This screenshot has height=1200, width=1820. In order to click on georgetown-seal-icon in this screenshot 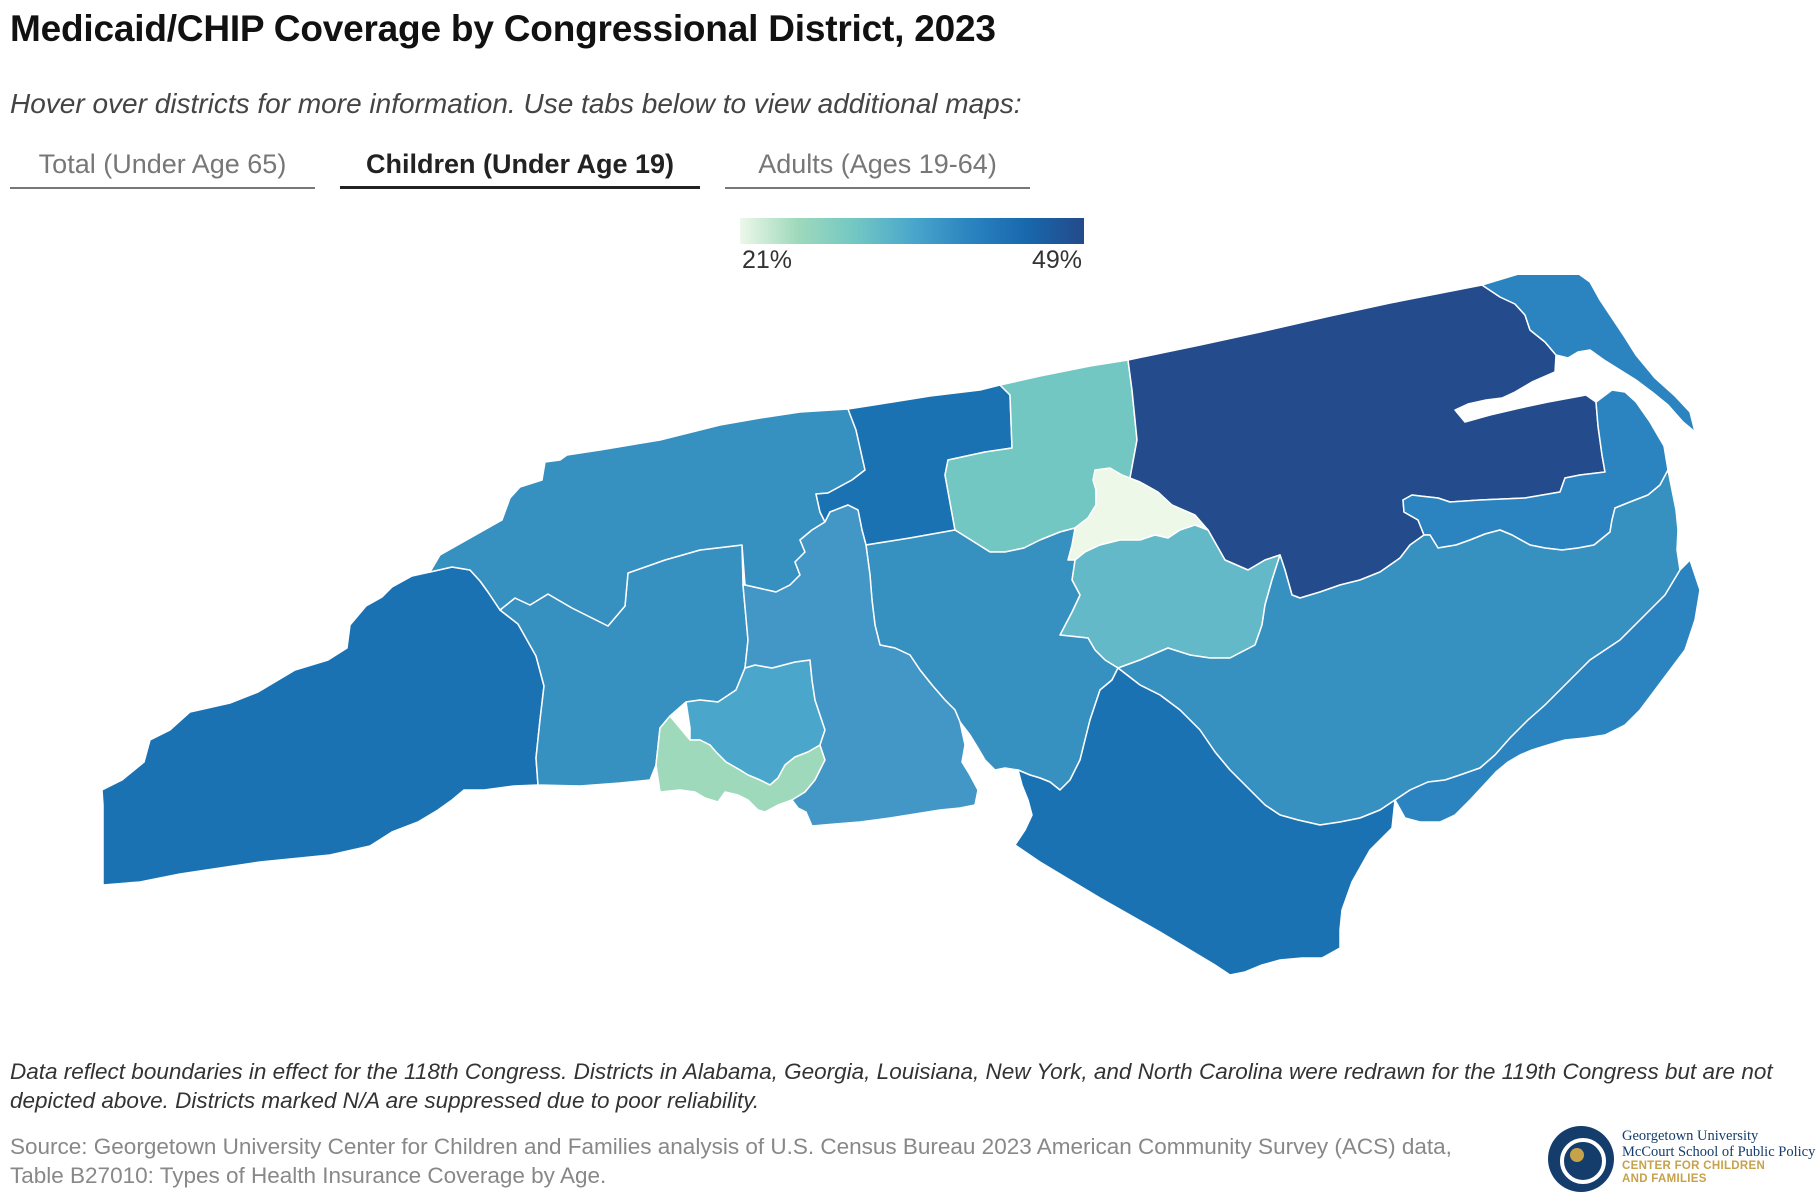, I will do `click(1581, 1159)`.